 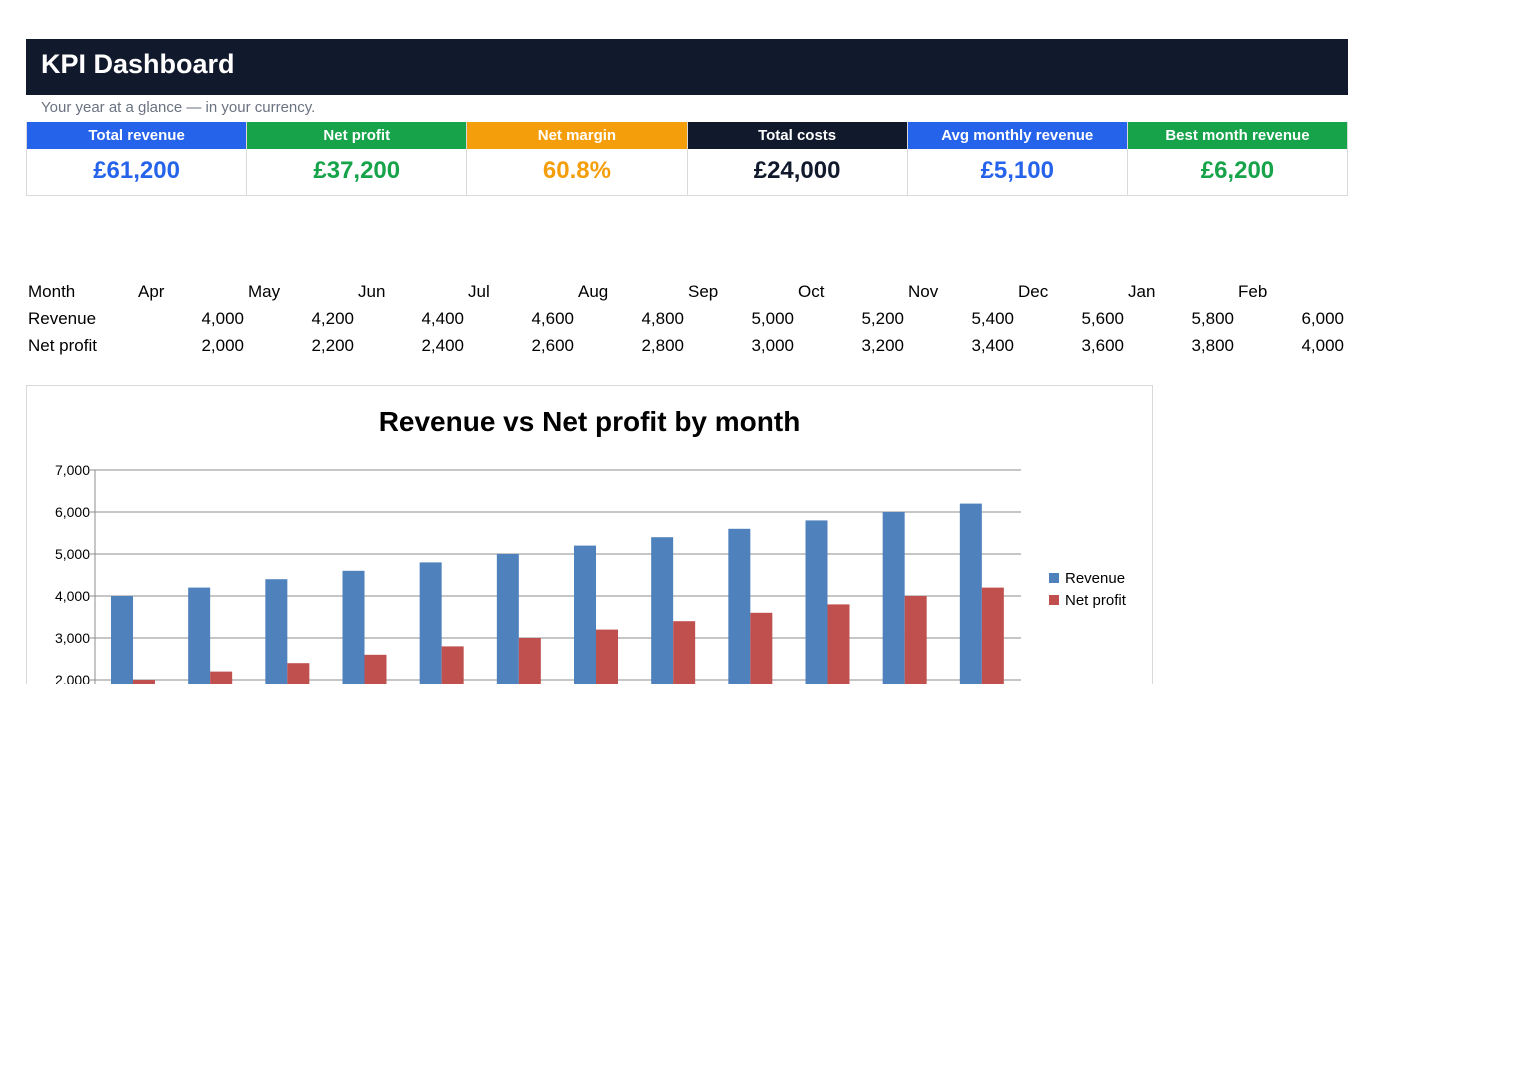 I want to click on kpi-label: Net profit, so click(x=357, y=135).